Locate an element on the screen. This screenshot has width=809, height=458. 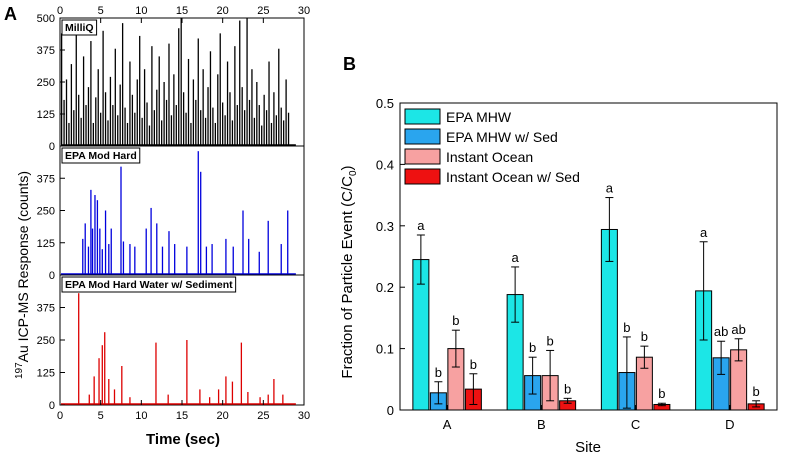
top-x-tick-label: 5 is located at coordinates (101, 11).